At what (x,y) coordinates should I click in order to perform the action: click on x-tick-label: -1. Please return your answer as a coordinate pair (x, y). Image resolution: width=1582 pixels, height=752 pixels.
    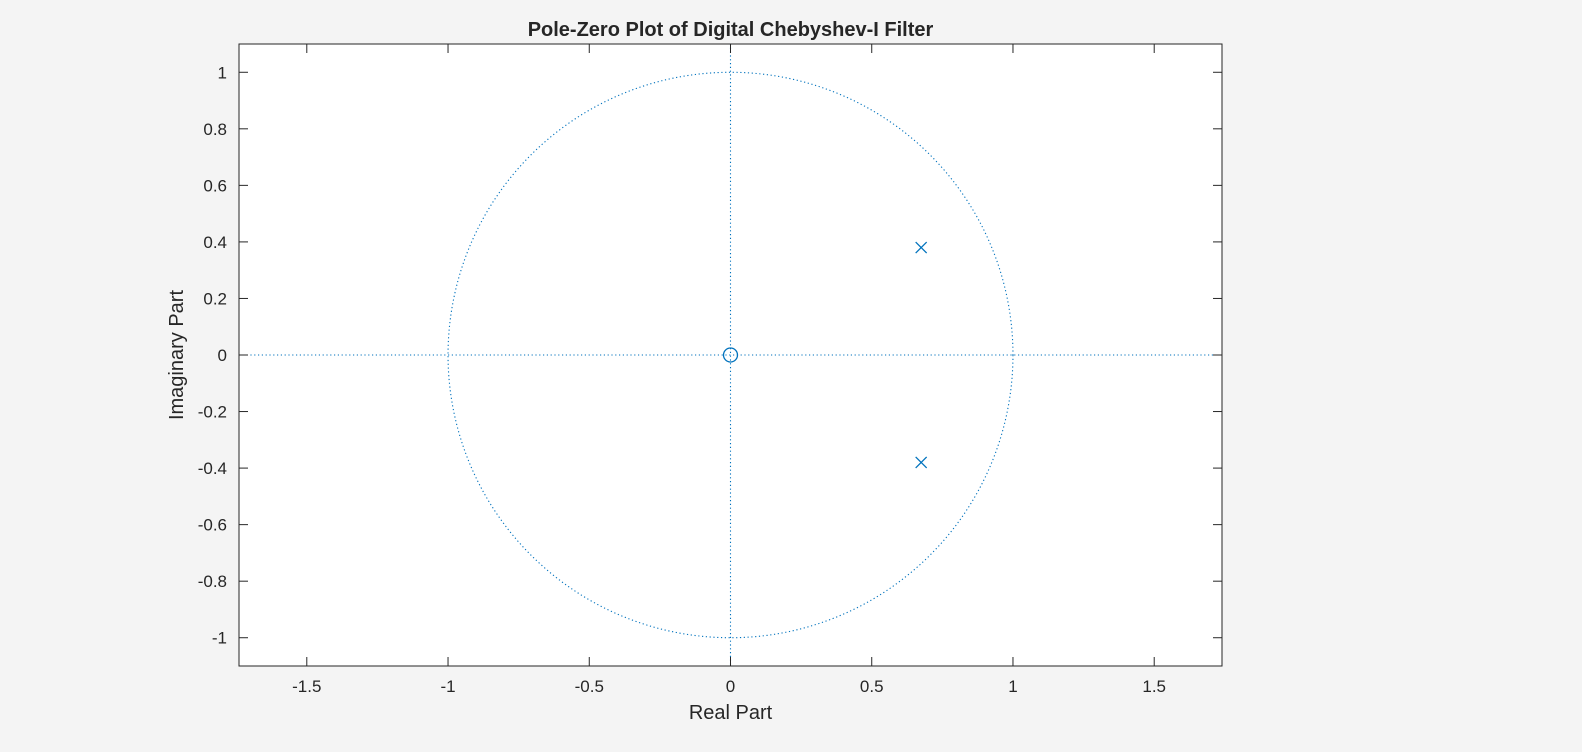
    Looking at the image, I should click on (447, 686).